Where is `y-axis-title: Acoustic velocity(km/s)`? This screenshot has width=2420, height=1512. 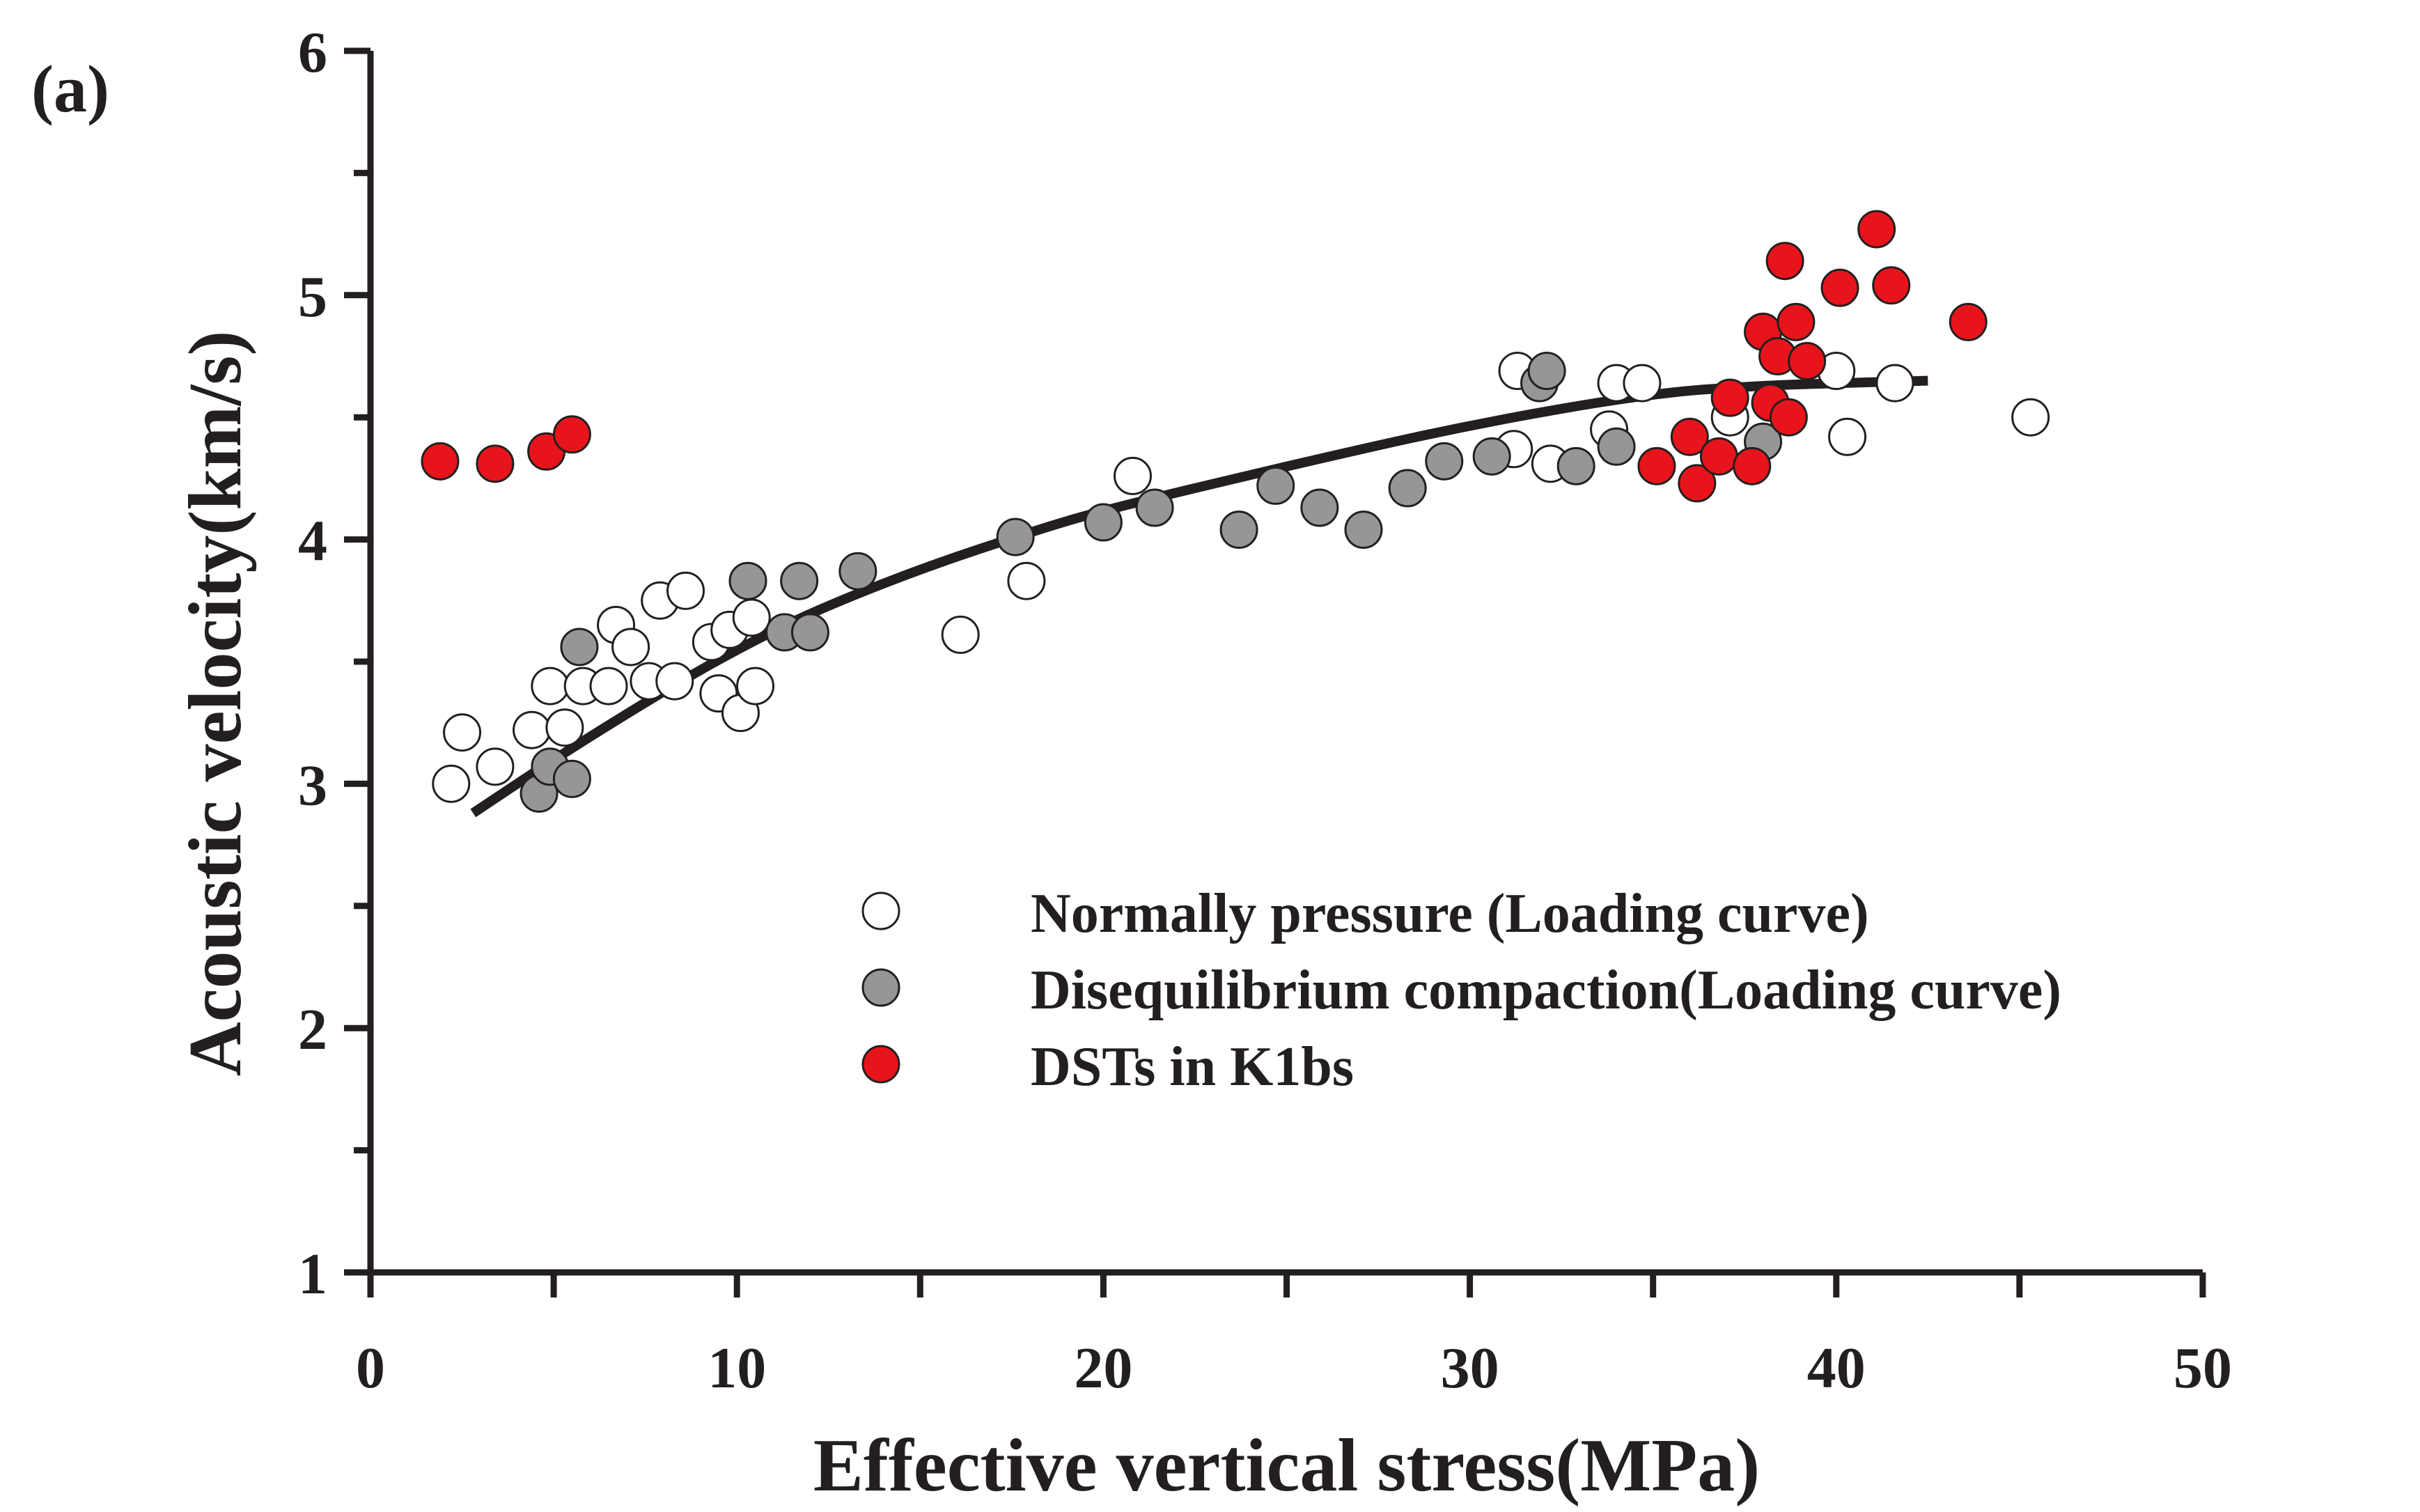
y-axis-title: Acoustic velocity(km/s) is located at coordinates (215, 704).